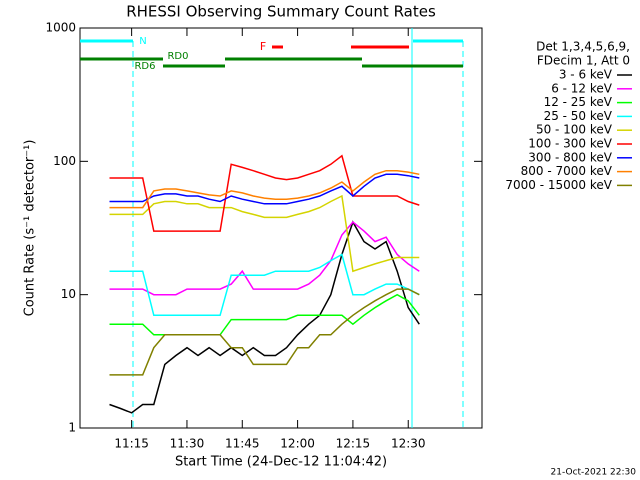  What do you see at coordinates (578, 102) in the screenshot?
I see `legend-label: 12 - 25 keV` at bounding box center [578, 102].